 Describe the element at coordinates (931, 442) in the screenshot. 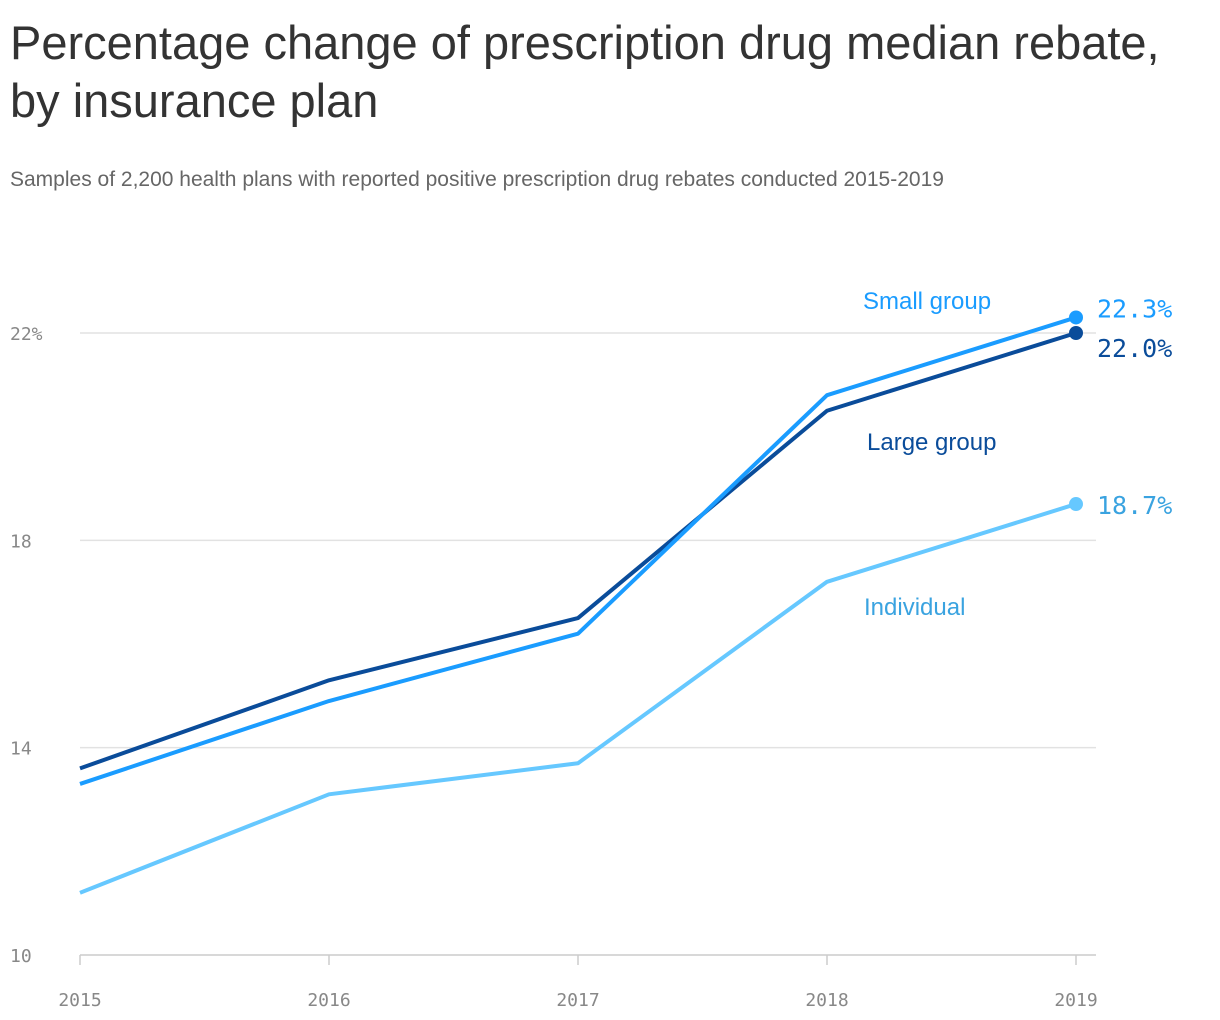

I see `series-label: Large group` at that location.